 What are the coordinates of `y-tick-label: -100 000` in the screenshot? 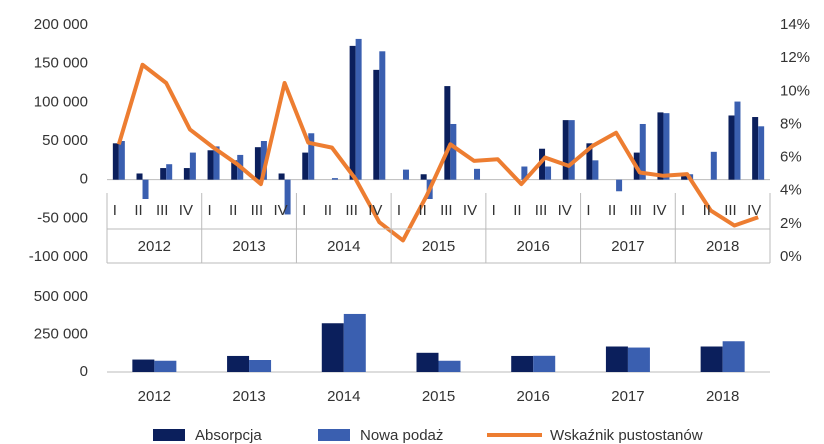 It's located at (58, 256).